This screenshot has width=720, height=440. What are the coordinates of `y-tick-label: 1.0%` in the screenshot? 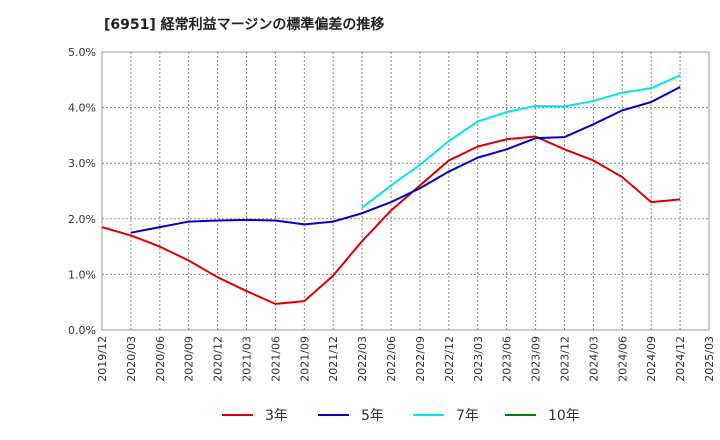 It's located at (82, 274).